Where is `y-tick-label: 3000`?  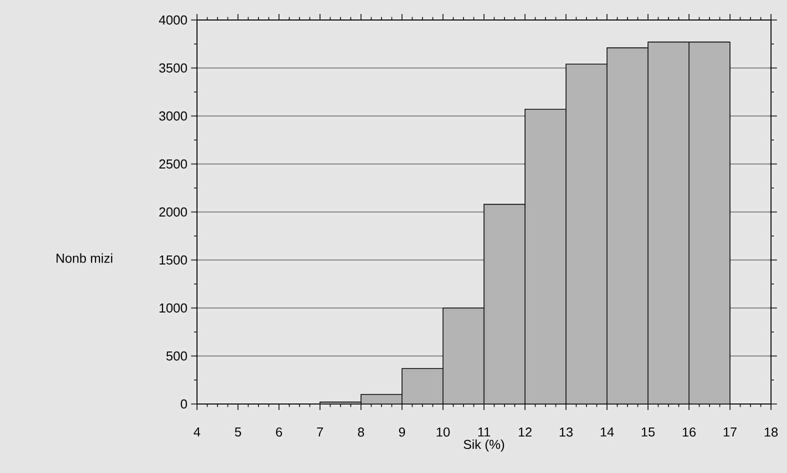
y-tick-label: 3000 is located at coordinates (173, 116).